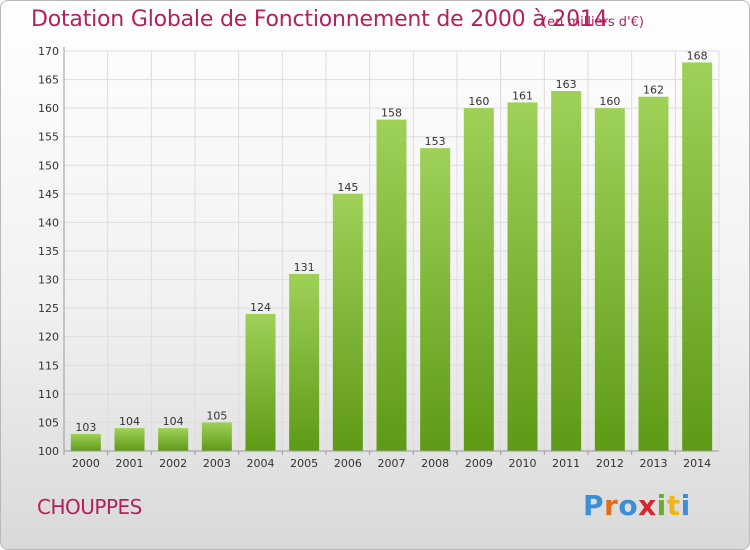  What do you see at coordinates (566, 84) in the screenshot?
I see `bar-value-label: 163` at bounding box center [566, 84].